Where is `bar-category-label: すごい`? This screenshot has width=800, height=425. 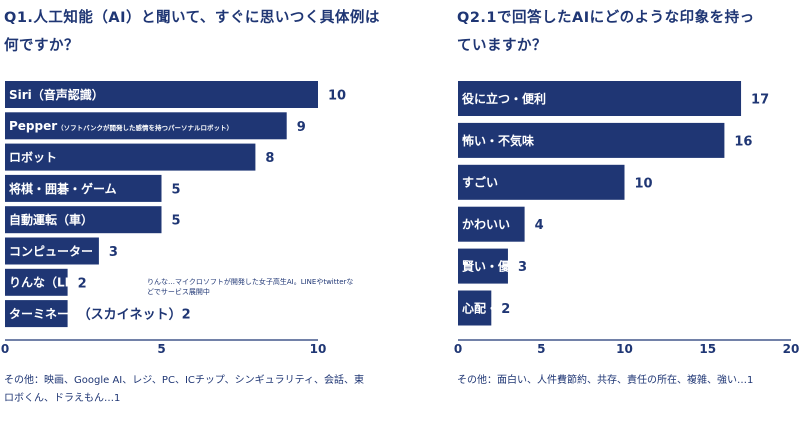
bar-category-label: すごい is located at coordinates (480, 182).